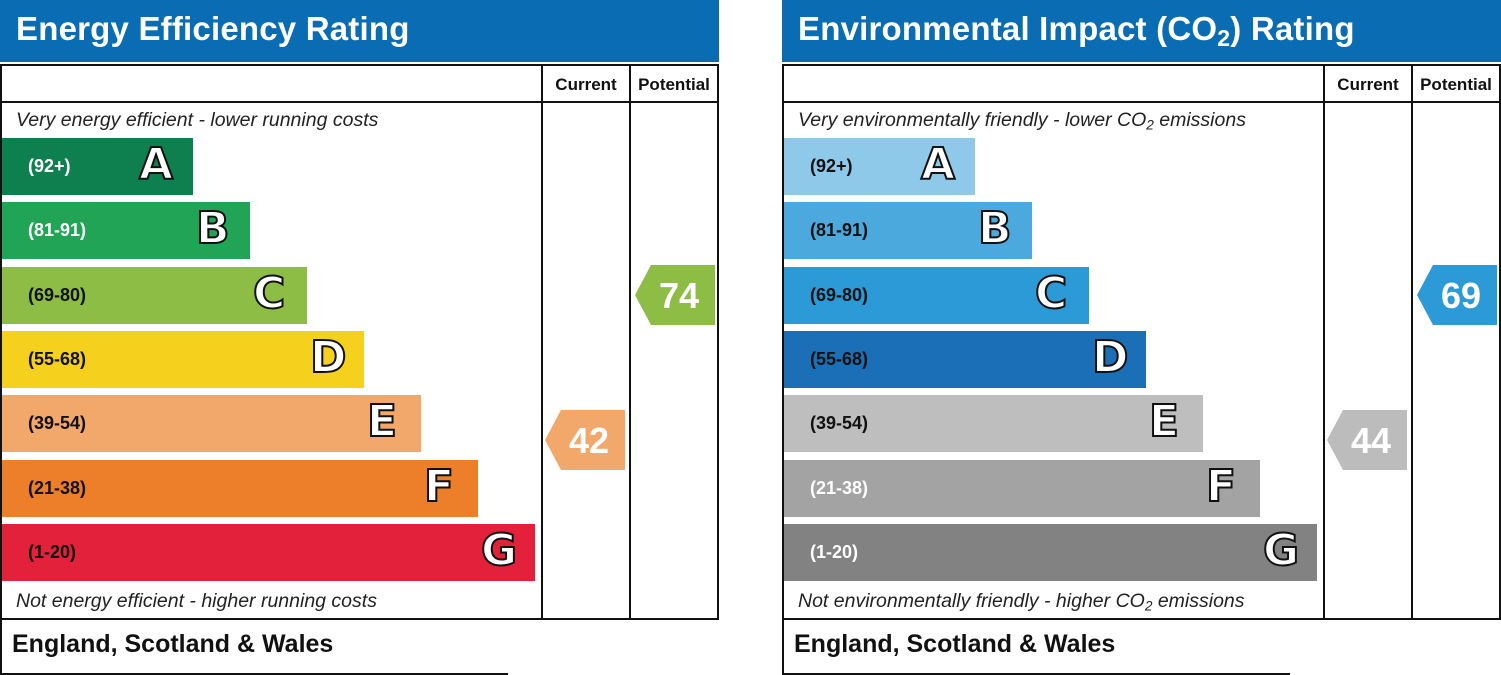 The height and width of the screenshot is (675, 1501). Describe the element at coordinates (1461, 295) in the screenshot. I see `potential-rating-value: 69` at that location.